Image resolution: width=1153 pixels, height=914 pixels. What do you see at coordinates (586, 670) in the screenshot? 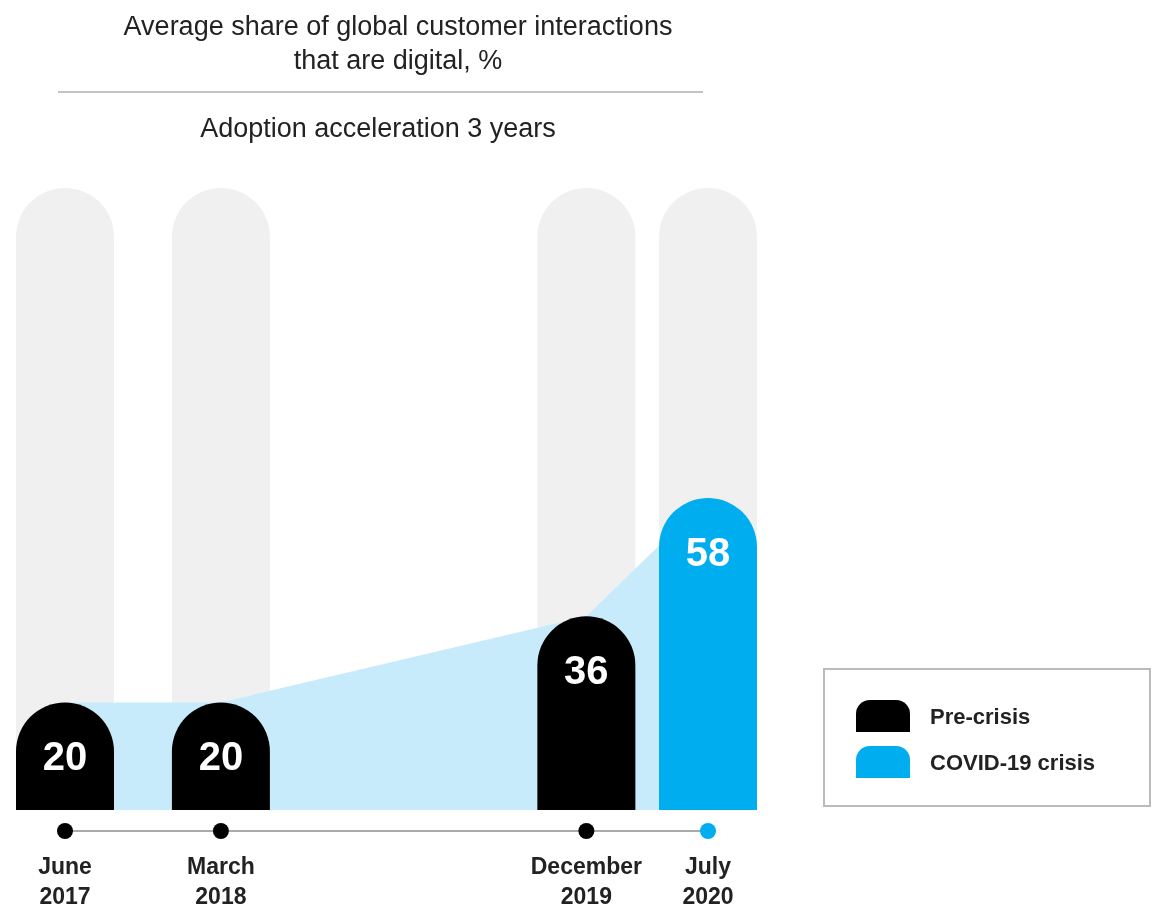
I see `data-label: 36` at bounding box center [586, 670].